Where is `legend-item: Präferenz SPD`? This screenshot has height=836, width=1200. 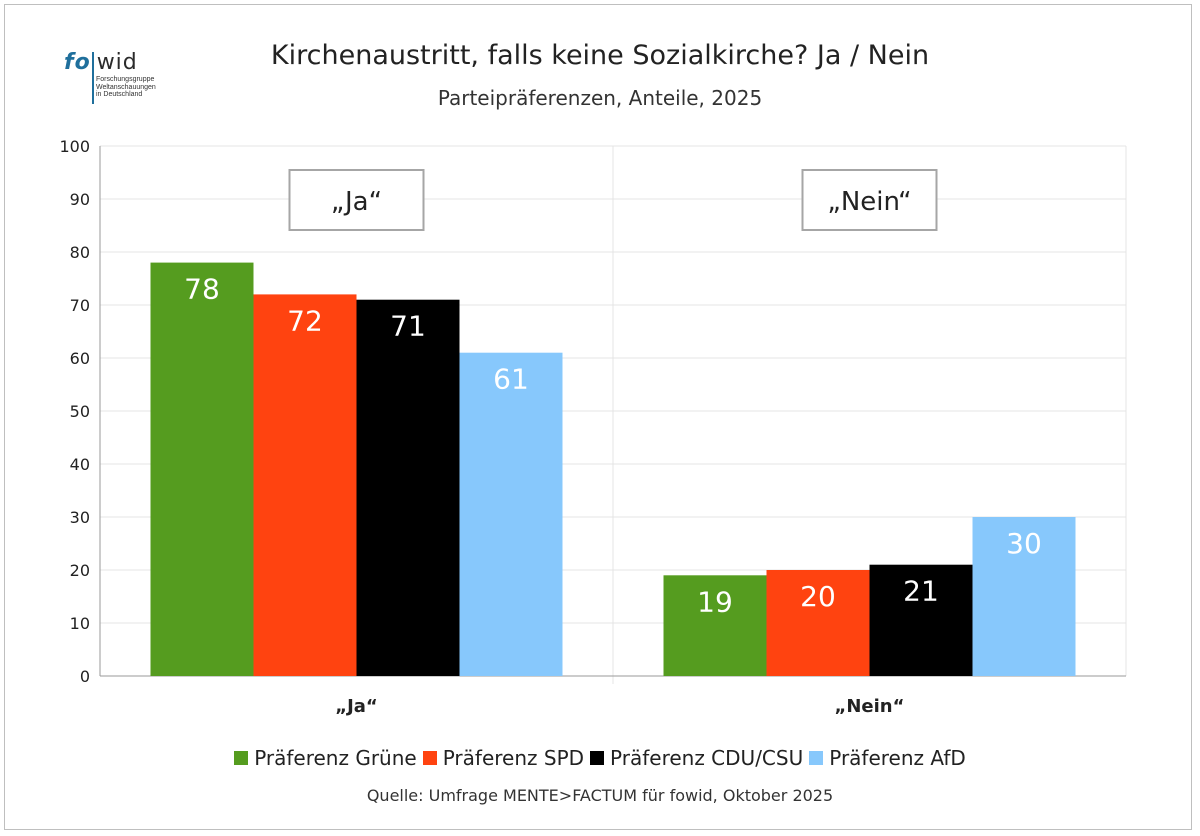
legend-item: Präferenz SPD is located at coordinates (503, 758).